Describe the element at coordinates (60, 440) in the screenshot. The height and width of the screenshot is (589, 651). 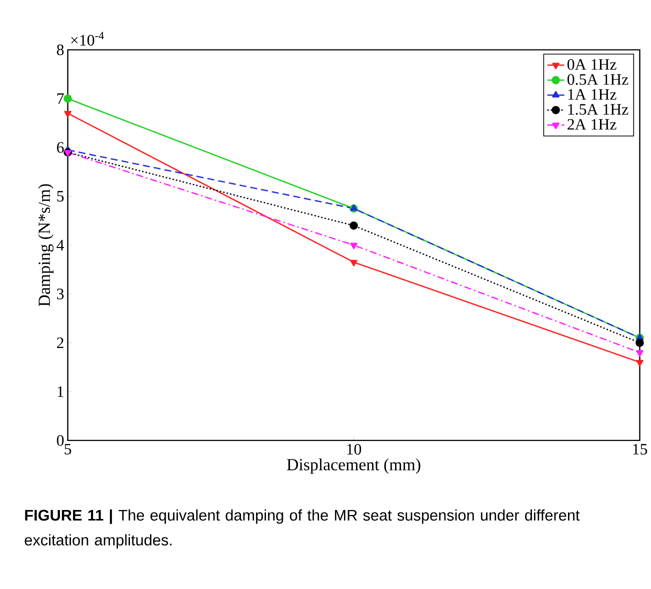
I see `y-tick-label: 0` at that location.